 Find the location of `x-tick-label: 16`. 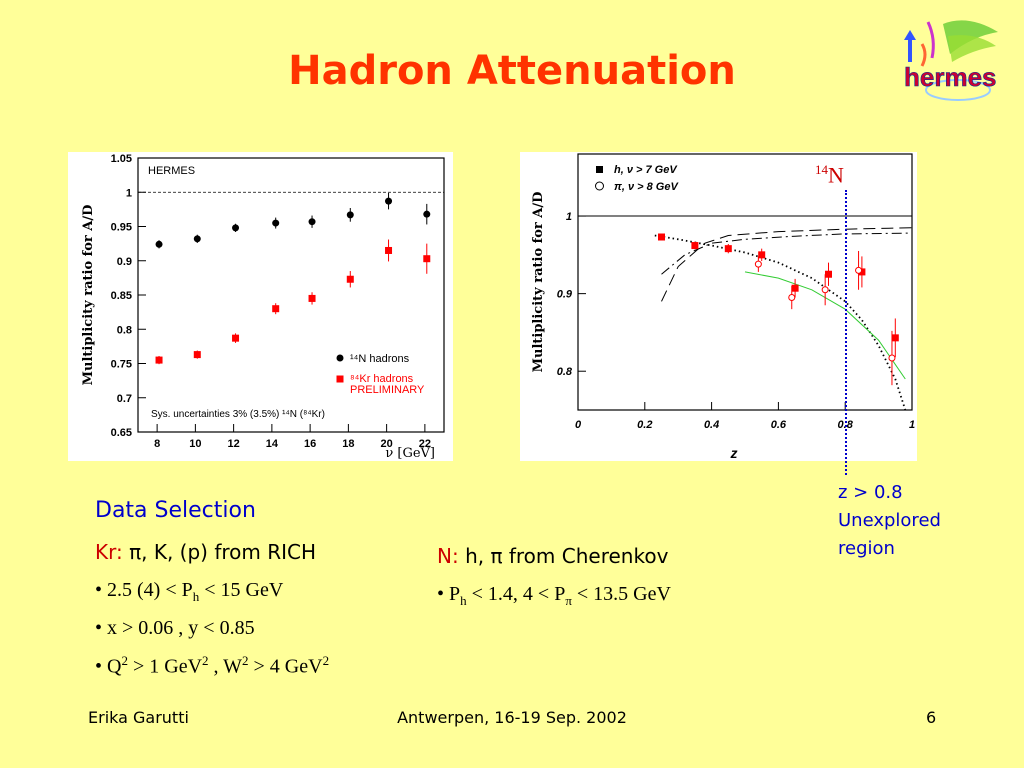

x-tick-label: 16 is located at coordinates (310, 444).